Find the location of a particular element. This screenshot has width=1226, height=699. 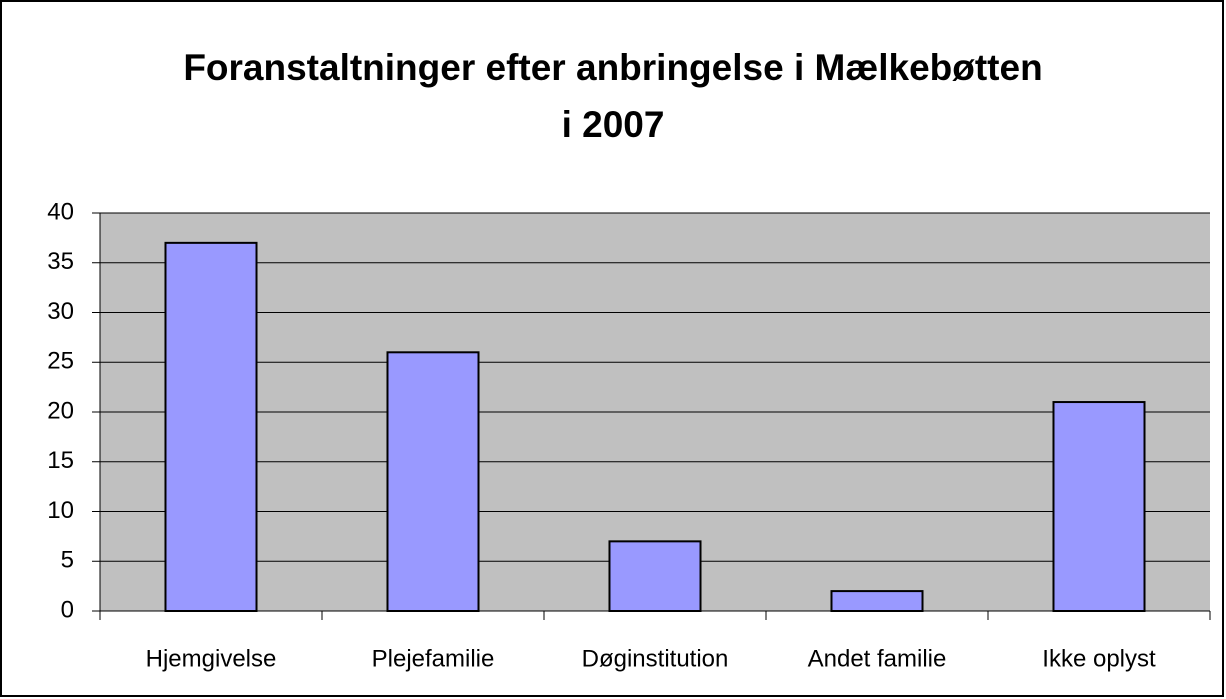

chart-title: i 2007 is located at coordinates (613, 124).